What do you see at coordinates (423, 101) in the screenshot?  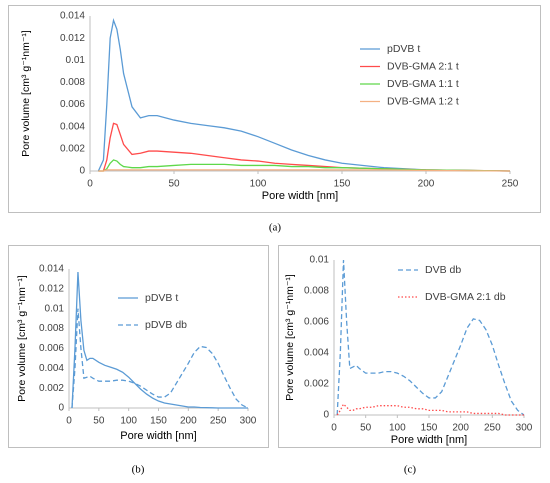 I see `legend-label: DVB-GMA 1:2 t` at bounding box center [423, 101].